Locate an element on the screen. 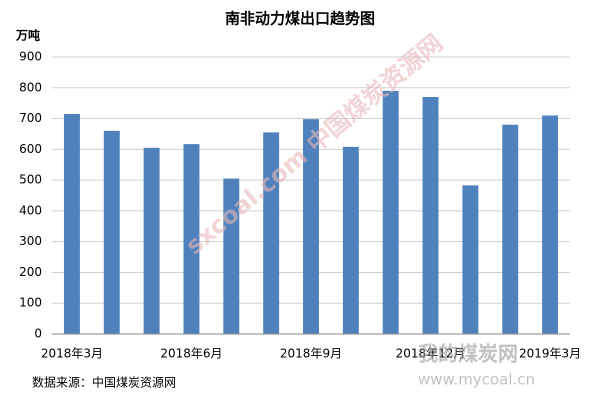 Image resolution: width=594 pixels, height=401 pixels. source: 数据来源：中国煤炭资源网 is located at coordinates (104, 382).